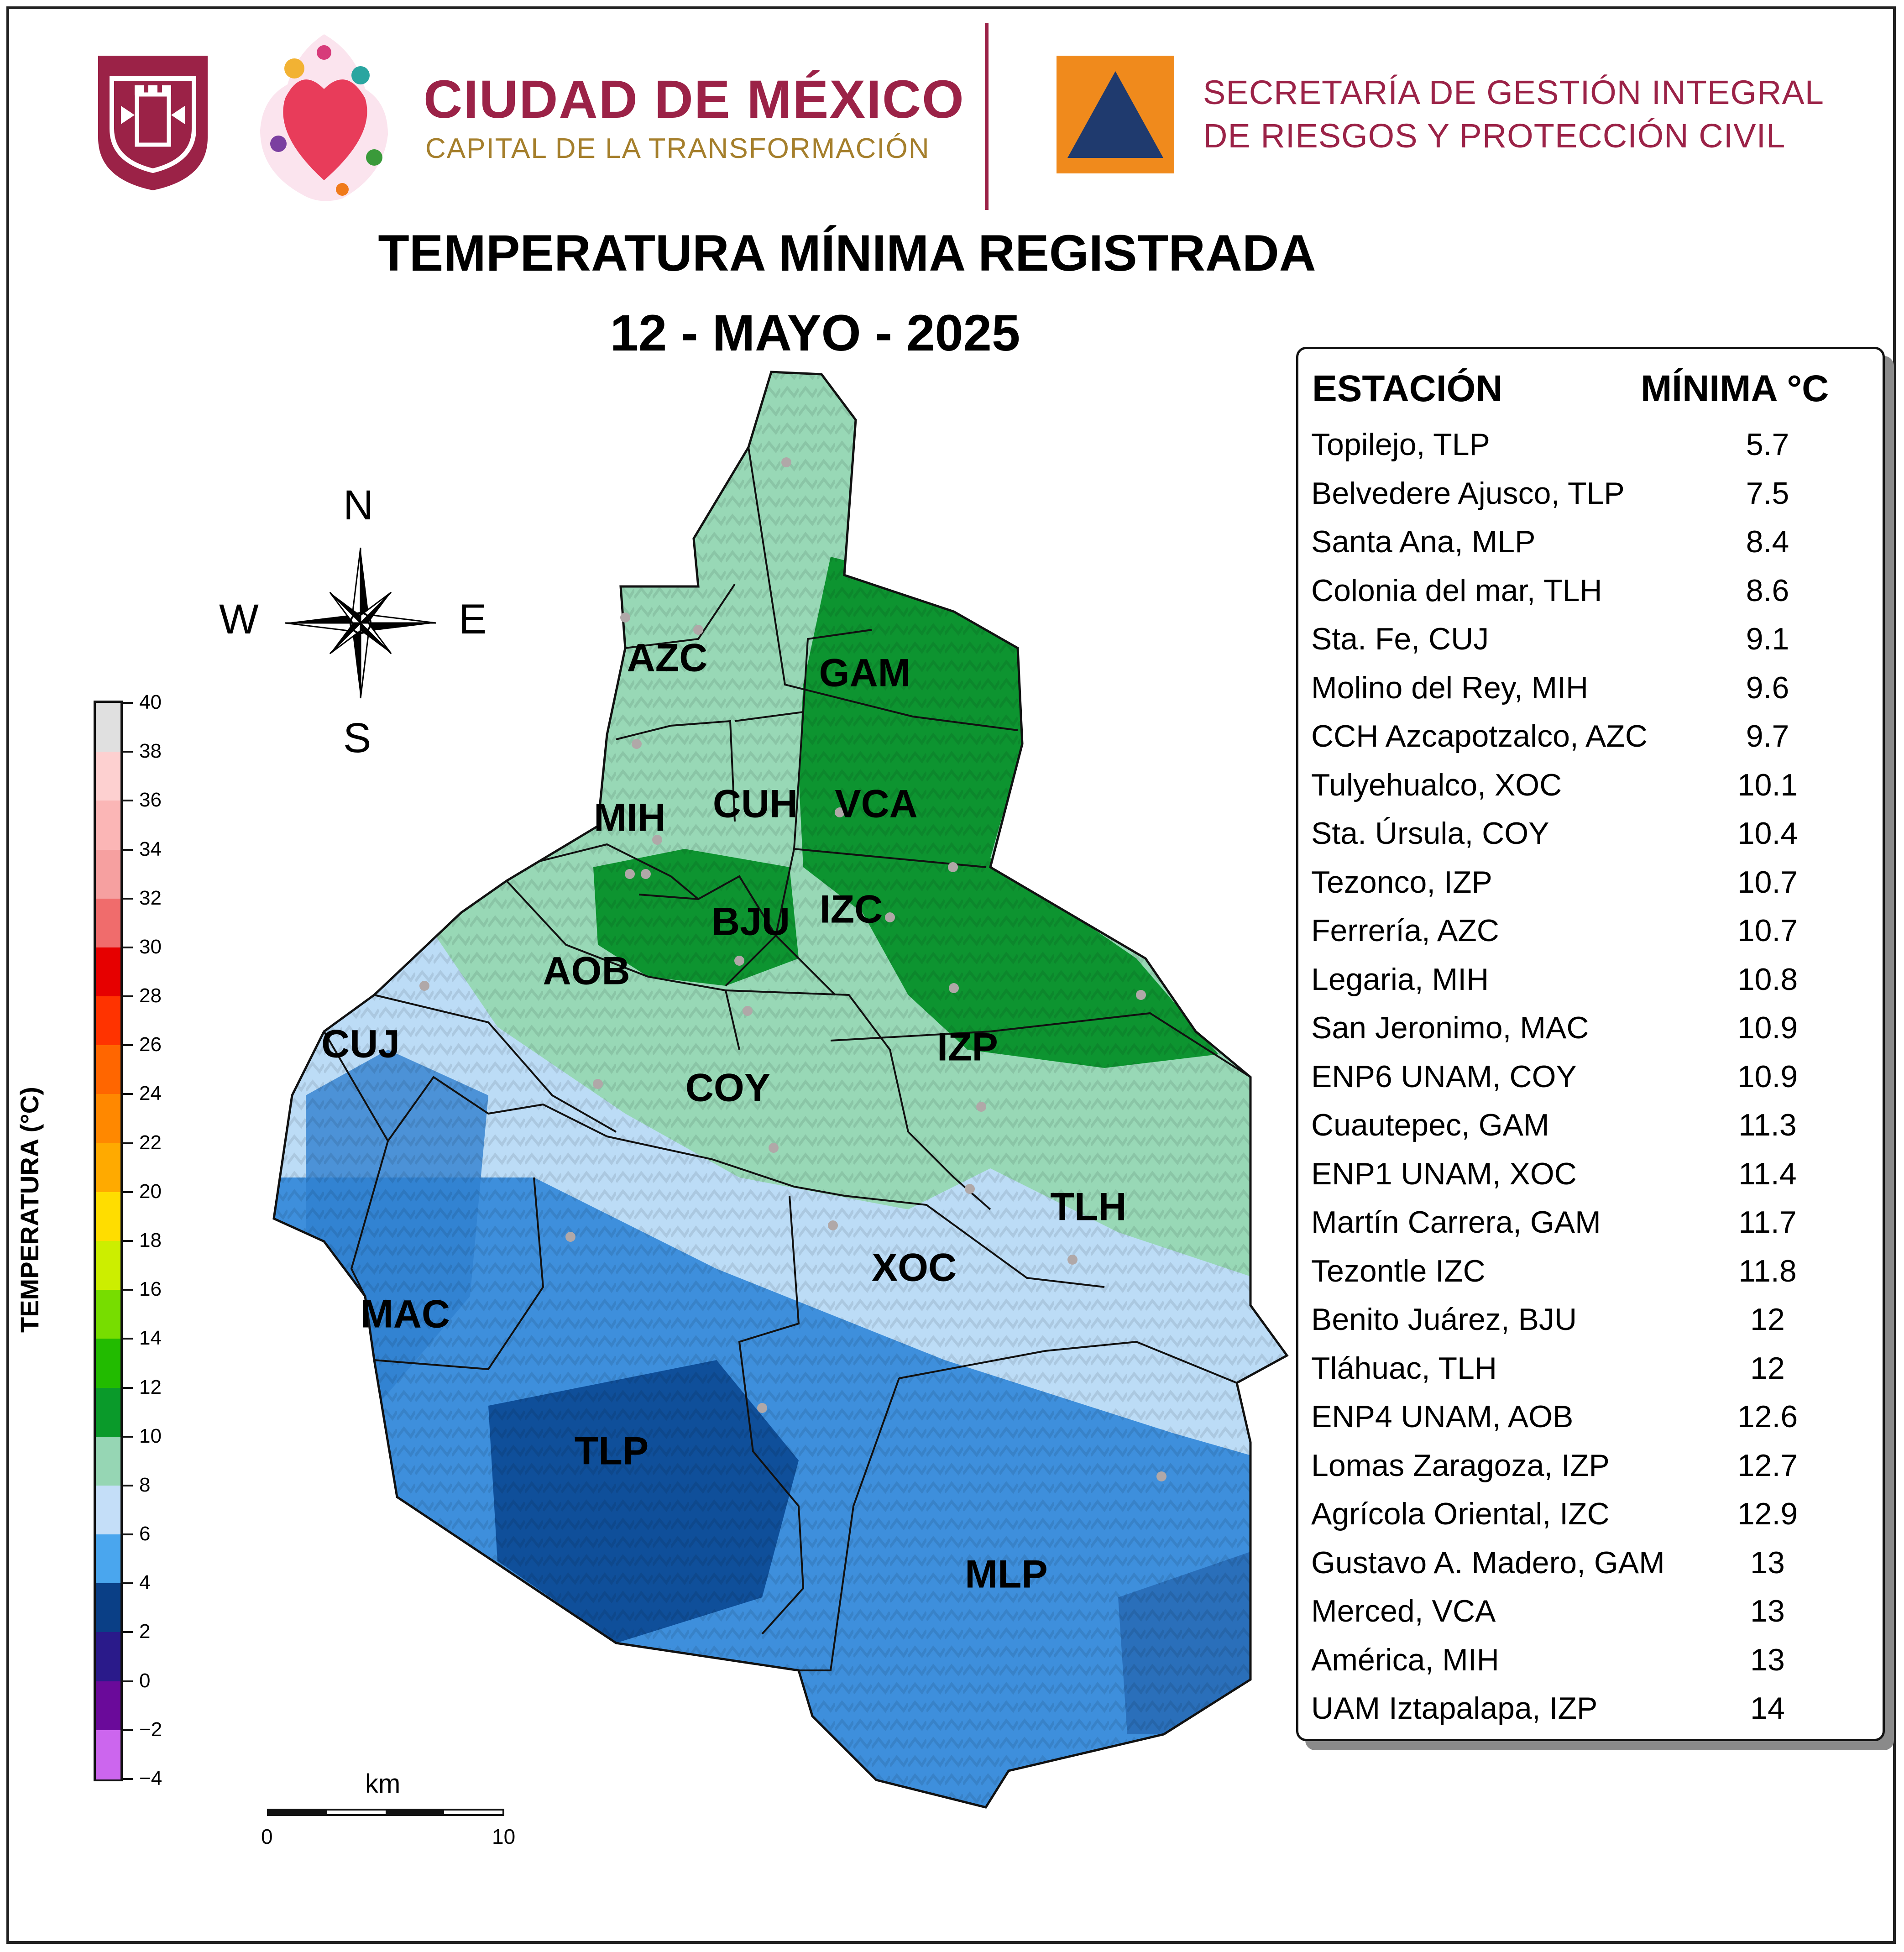  I want to click on station-name: Gustavo A. Madero, GAM, so click(1488, 1562).